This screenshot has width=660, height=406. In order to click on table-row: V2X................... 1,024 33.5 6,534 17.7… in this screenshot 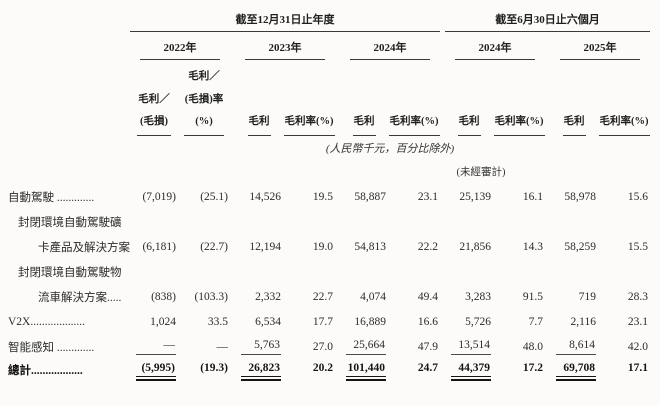, I will do `click(325, 321)`.